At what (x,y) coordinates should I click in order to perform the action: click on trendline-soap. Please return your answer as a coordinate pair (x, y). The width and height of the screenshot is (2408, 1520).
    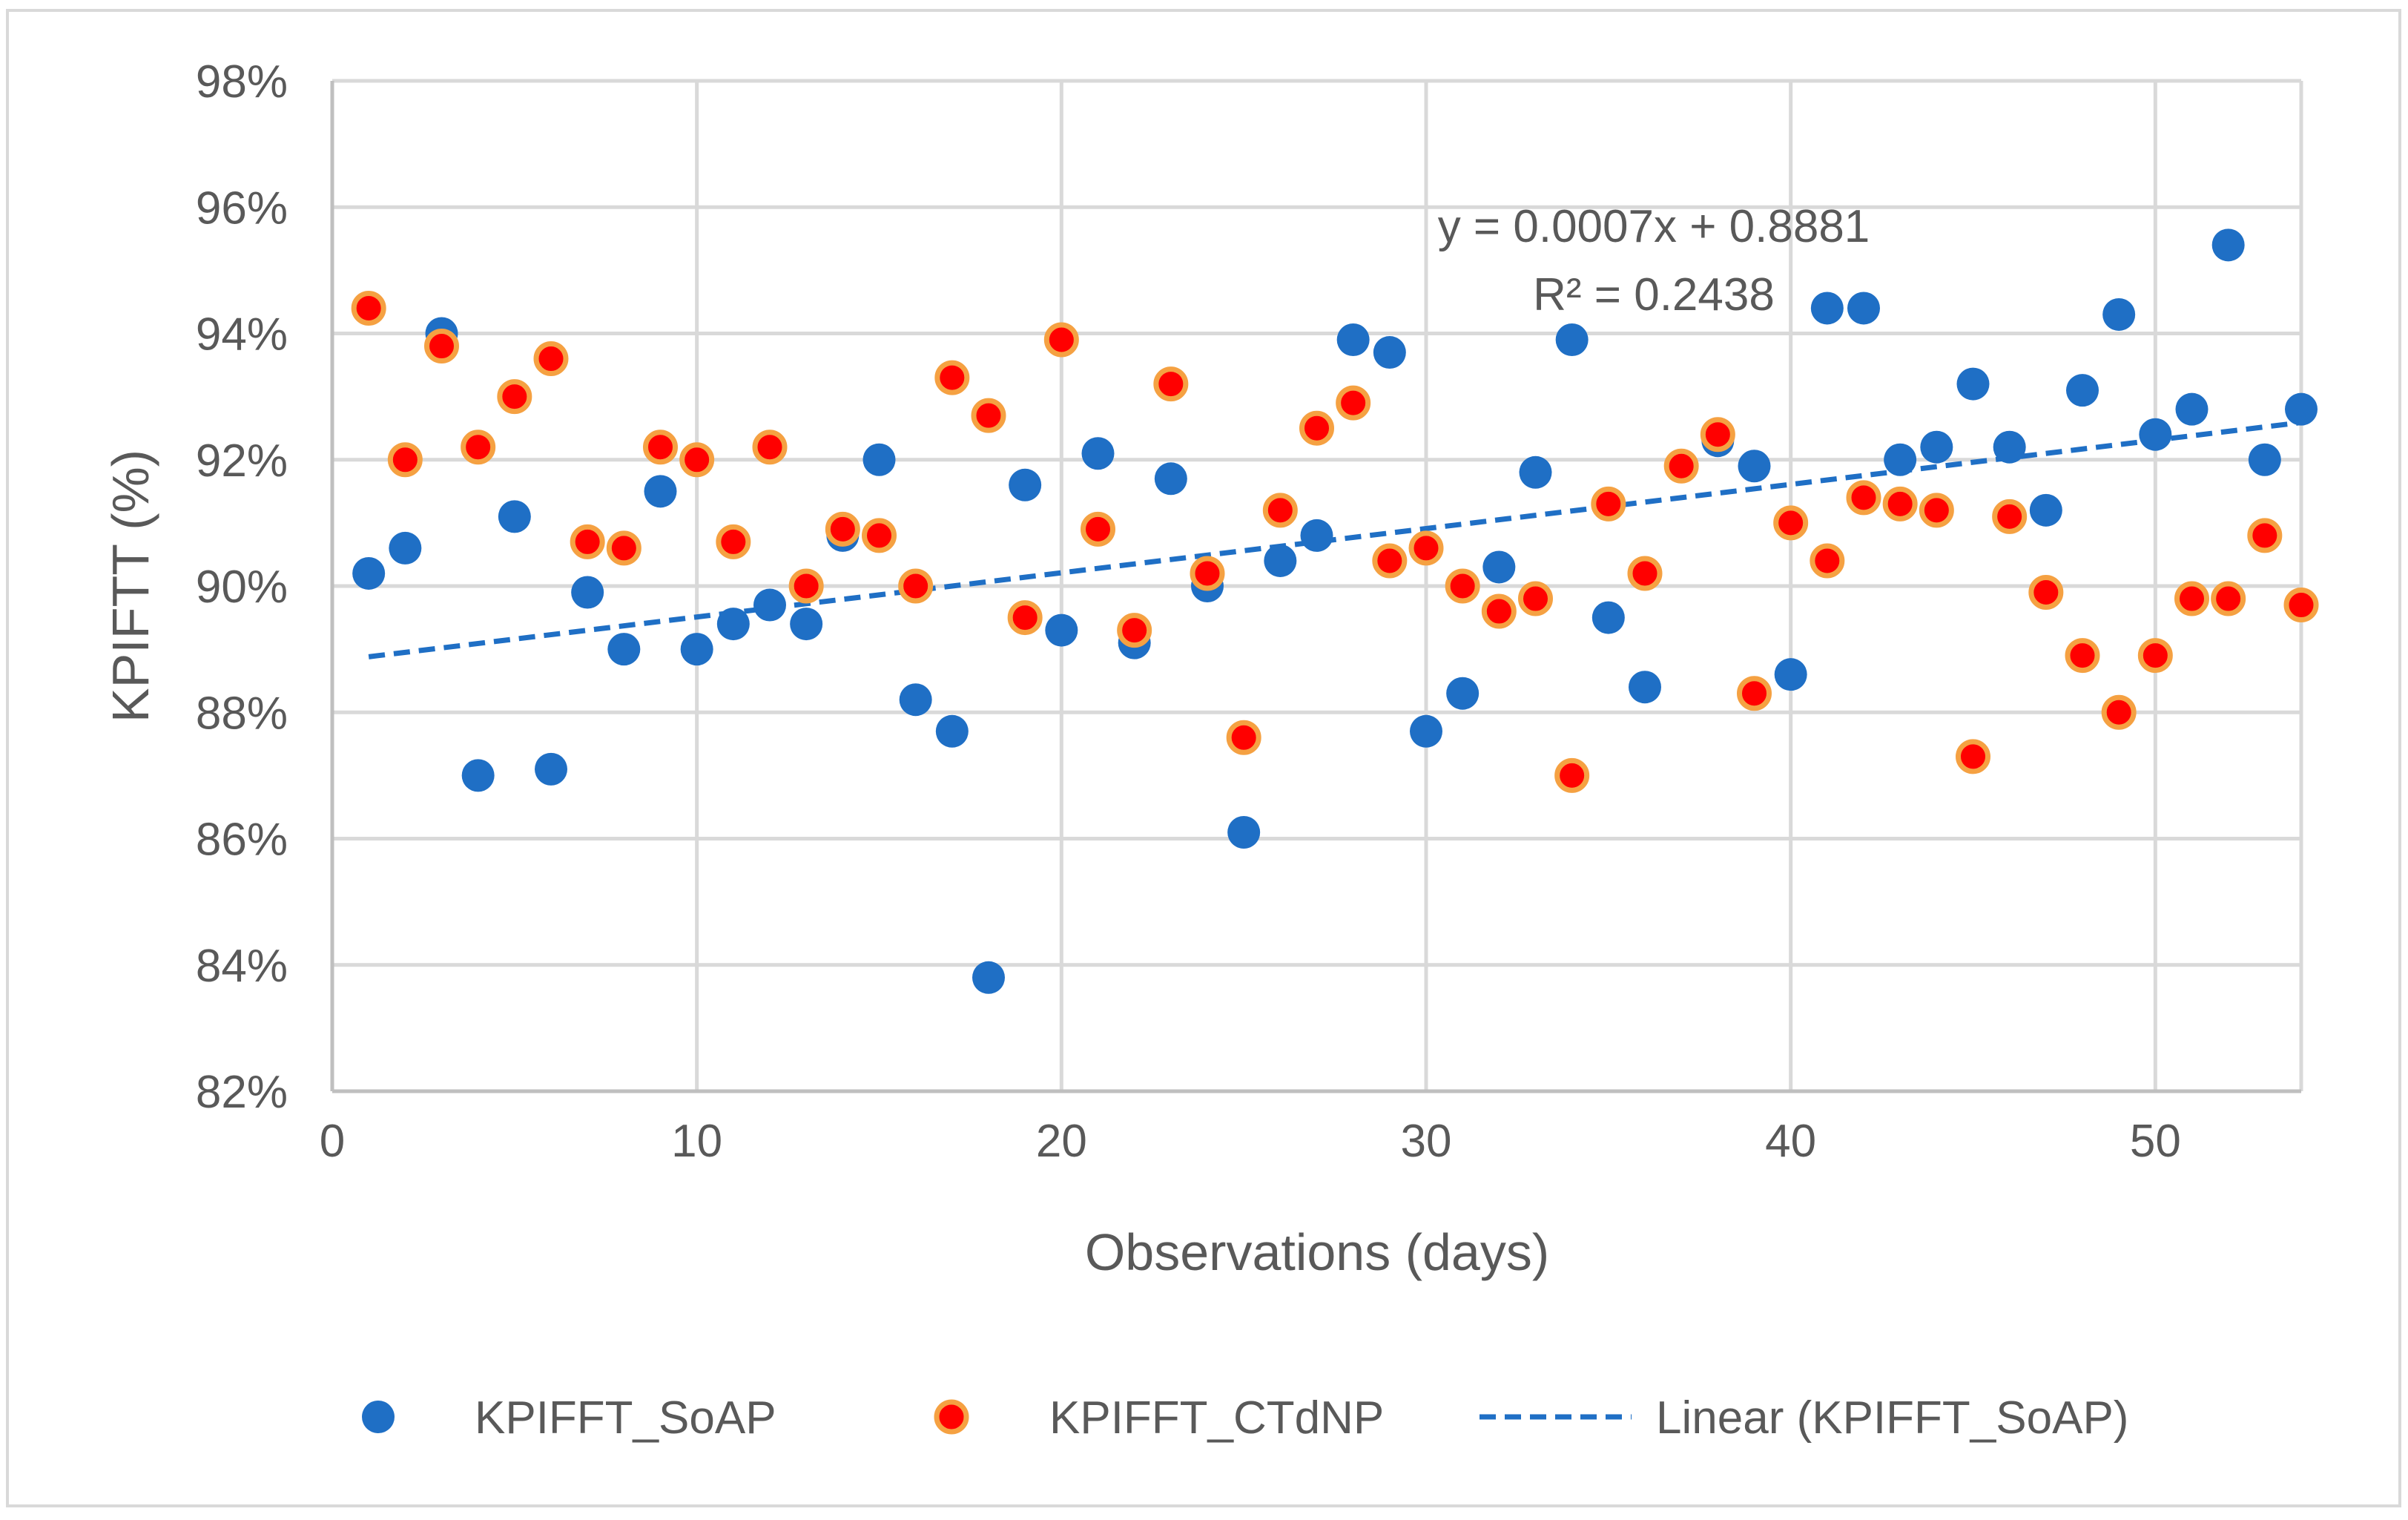
    Looking at the image, I should click on (1335, 539).